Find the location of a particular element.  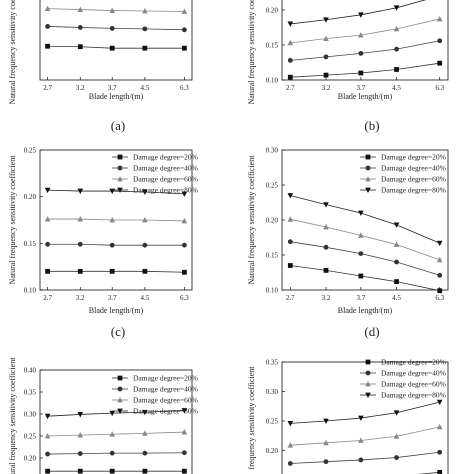

x-tick-label: 6.3 is located at coordinates (439, 88).